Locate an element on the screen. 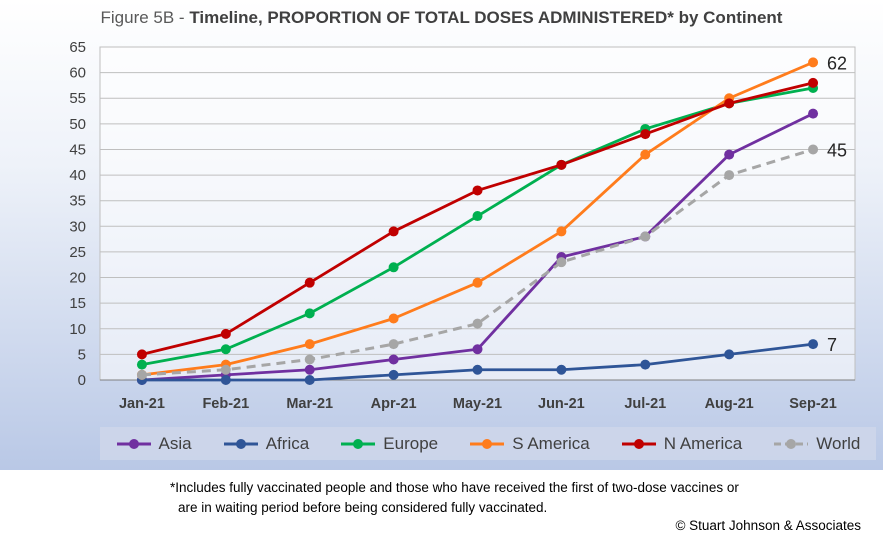 Image resolution: width=883 pixels, height=538 pixels. legend-swatch-africa is located at coordinates (240, 443).